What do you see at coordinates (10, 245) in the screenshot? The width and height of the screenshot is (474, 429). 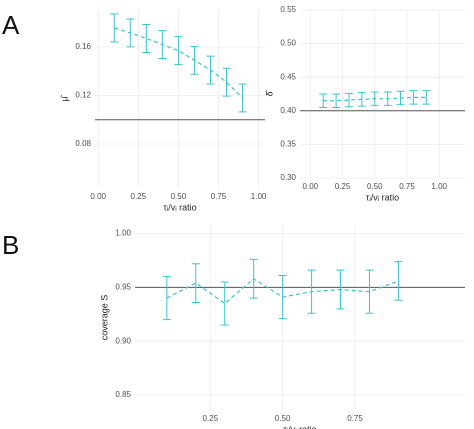 I see `panel-label: B` at bounding box center [10, 245].